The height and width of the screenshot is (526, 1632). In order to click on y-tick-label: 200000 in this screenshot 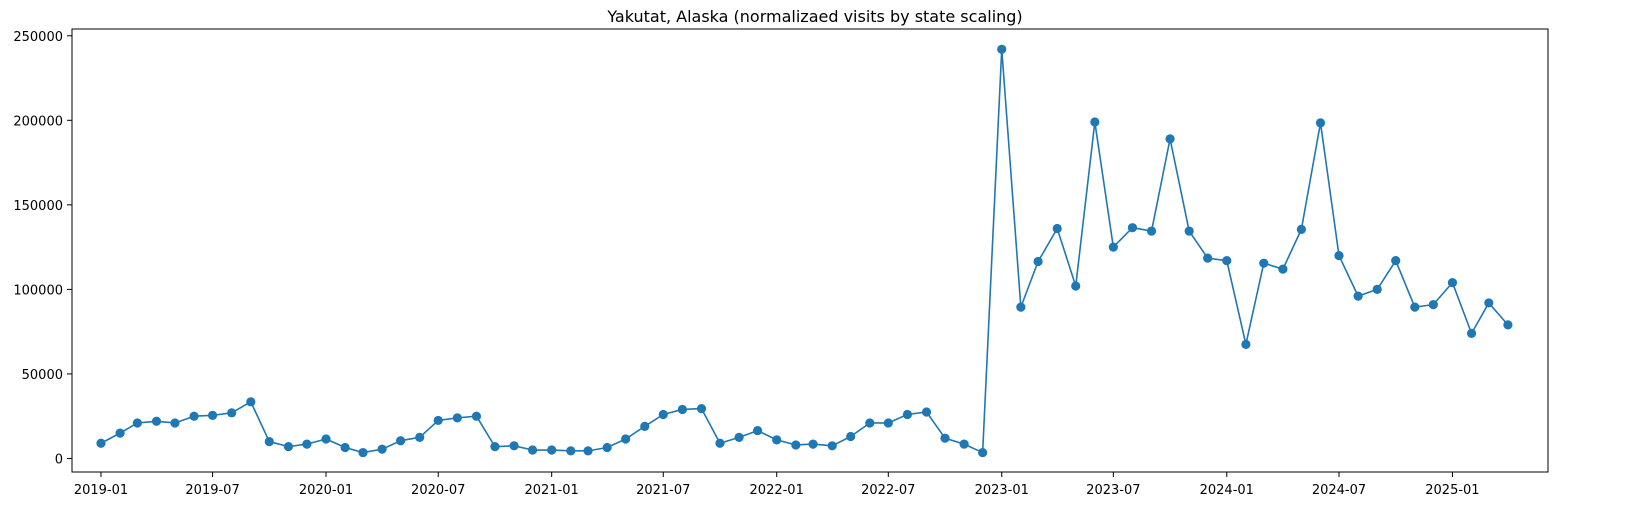, I will do `click(38, 121)`.